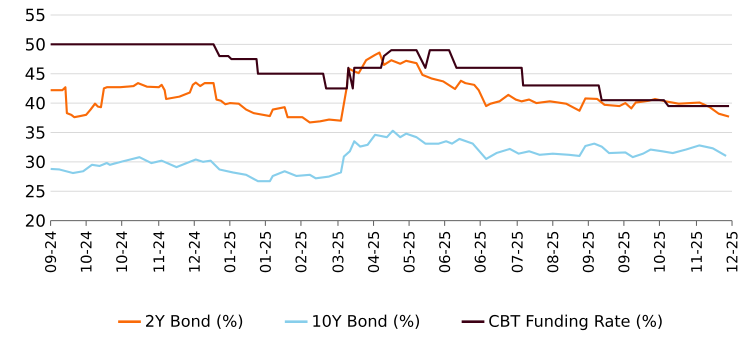  I want to click on x-tick-label: 08-25, so click(552, 252).